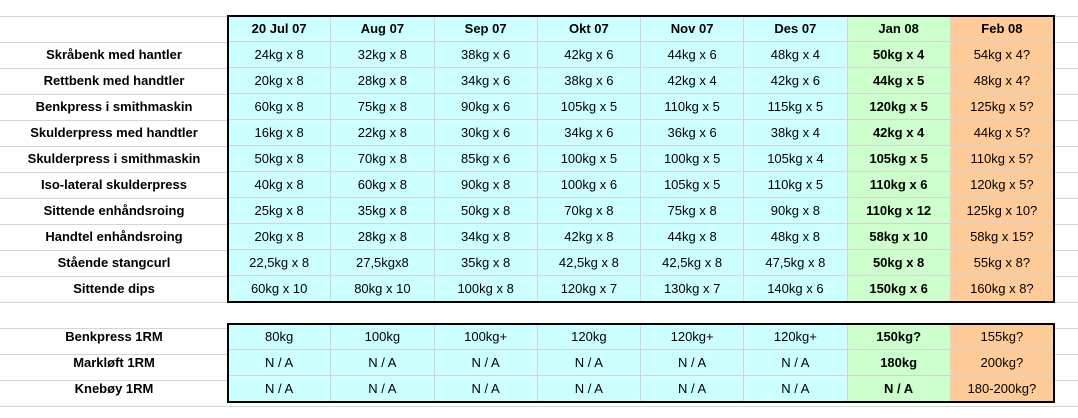 This screenshot has width=1078, height=418. What do you see at coordinates (486, 337) in the screenshot?
I see `cell: 100kg+` at bounding box center [486, 337].